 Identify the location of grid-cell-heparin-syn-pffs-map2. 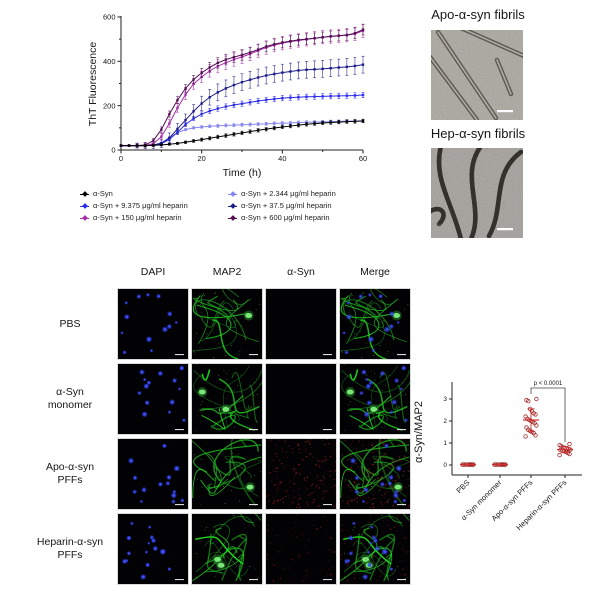
(227, 549).